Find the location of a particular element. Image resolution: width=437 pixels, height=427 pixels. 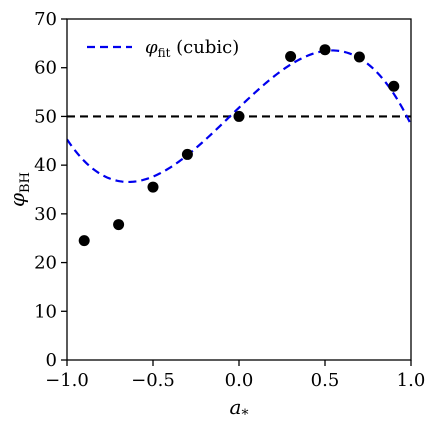

y-axis-label: φBH is located at coordinates (19, 189).